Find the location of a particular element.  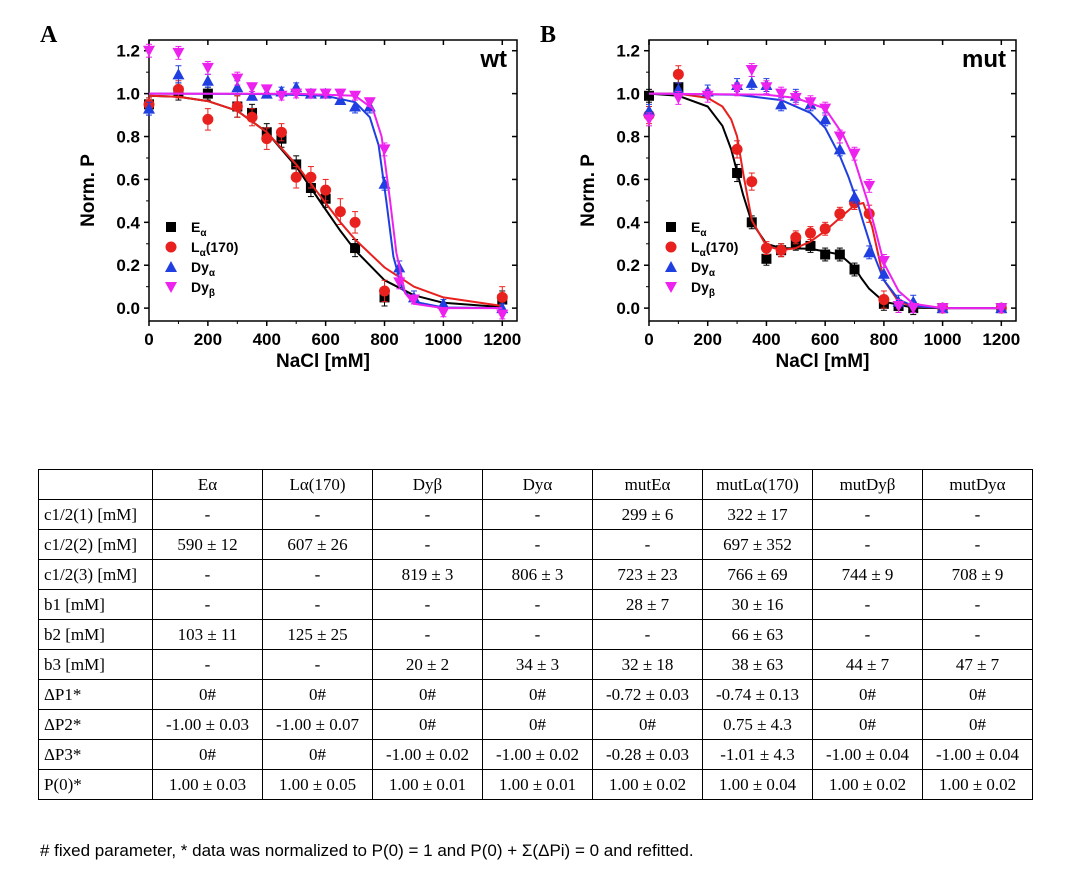

x-tick-label: 1200 is located at coordinates (1001, 339).